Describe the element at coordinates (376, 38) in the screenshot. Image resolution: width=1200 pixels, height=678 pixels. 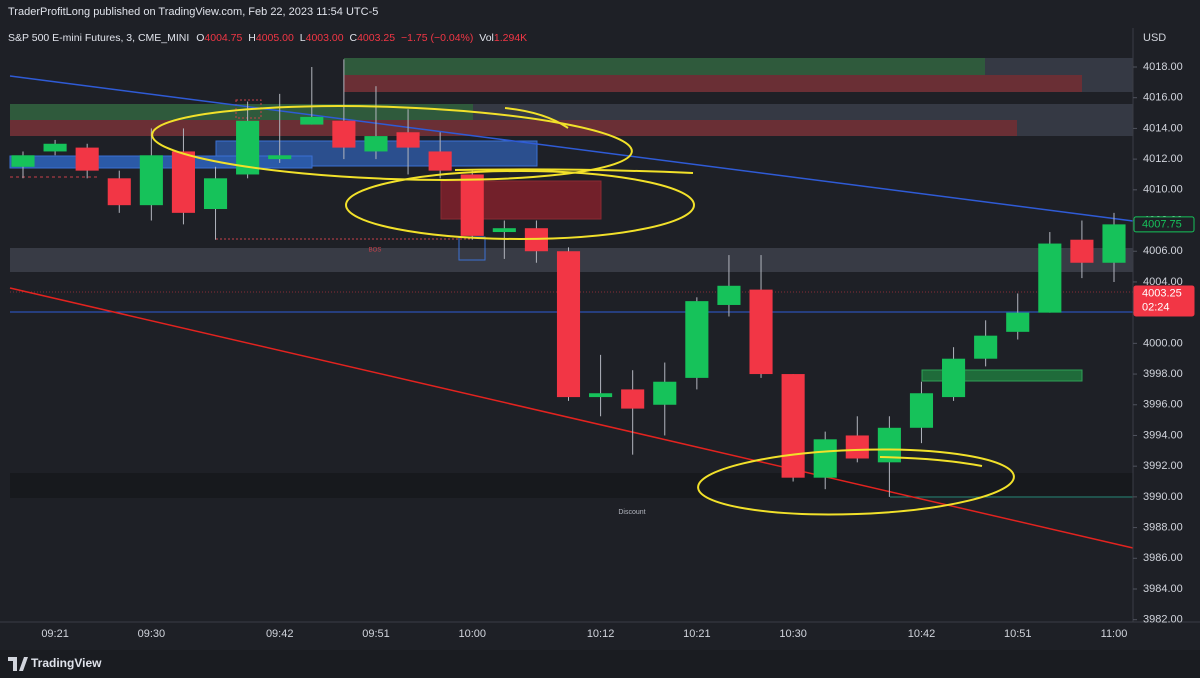
I see `ohlc-value: 4003.25` at that location.